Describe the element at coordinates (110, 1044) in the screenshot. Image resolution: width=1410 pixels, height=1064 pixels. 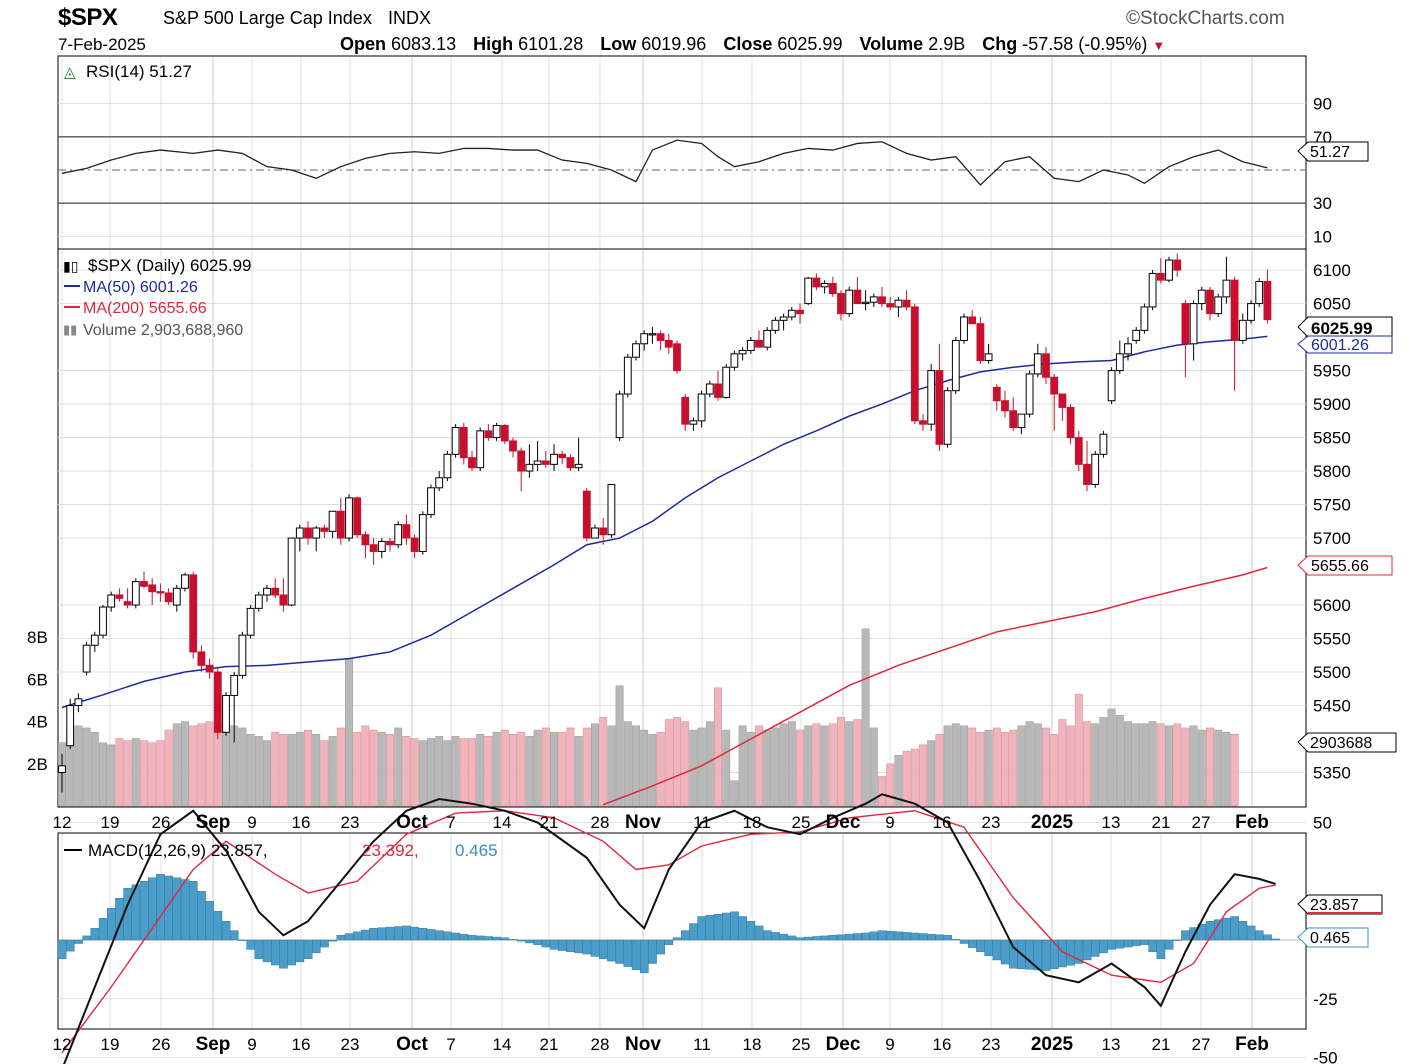
I see `macd-x-tick-label: 19` at that location.